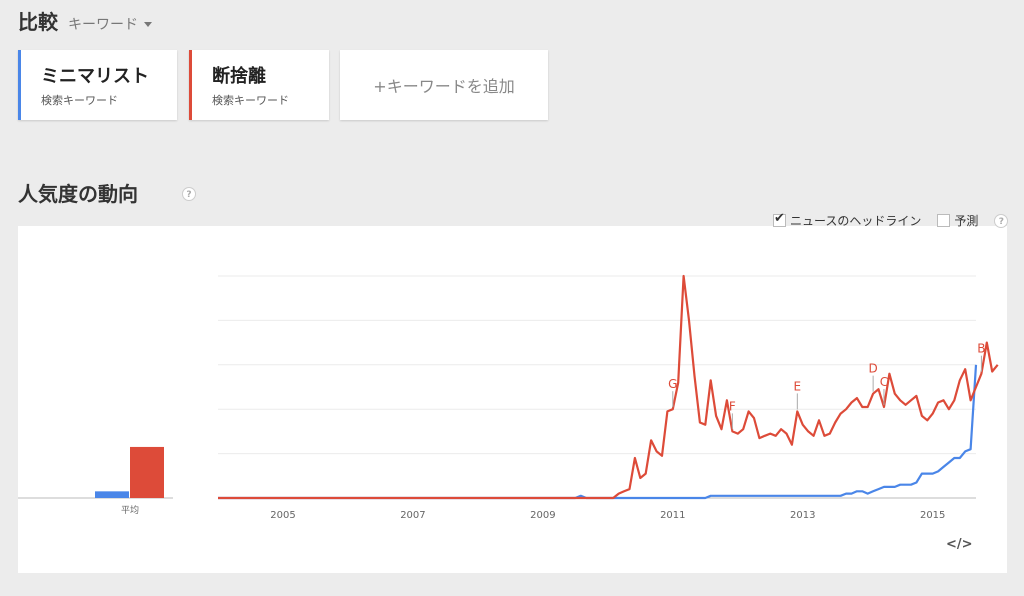 This screenshot has height=596, width=1024. I want to click on x-tick-label: 2015, so click(932, 515).